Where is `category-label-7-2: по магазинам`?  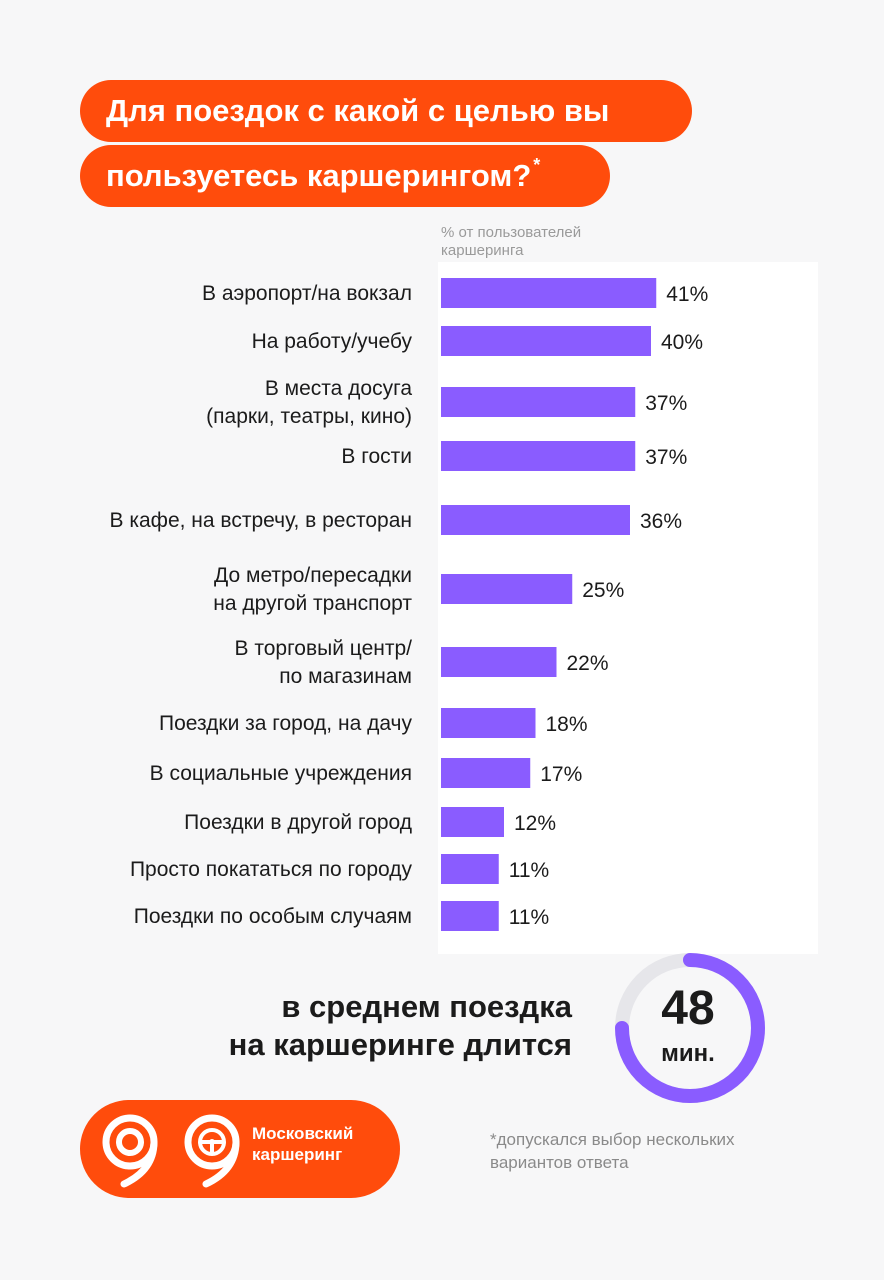
category-label-7-2: по магазинам is located at coordinates (345, 676).